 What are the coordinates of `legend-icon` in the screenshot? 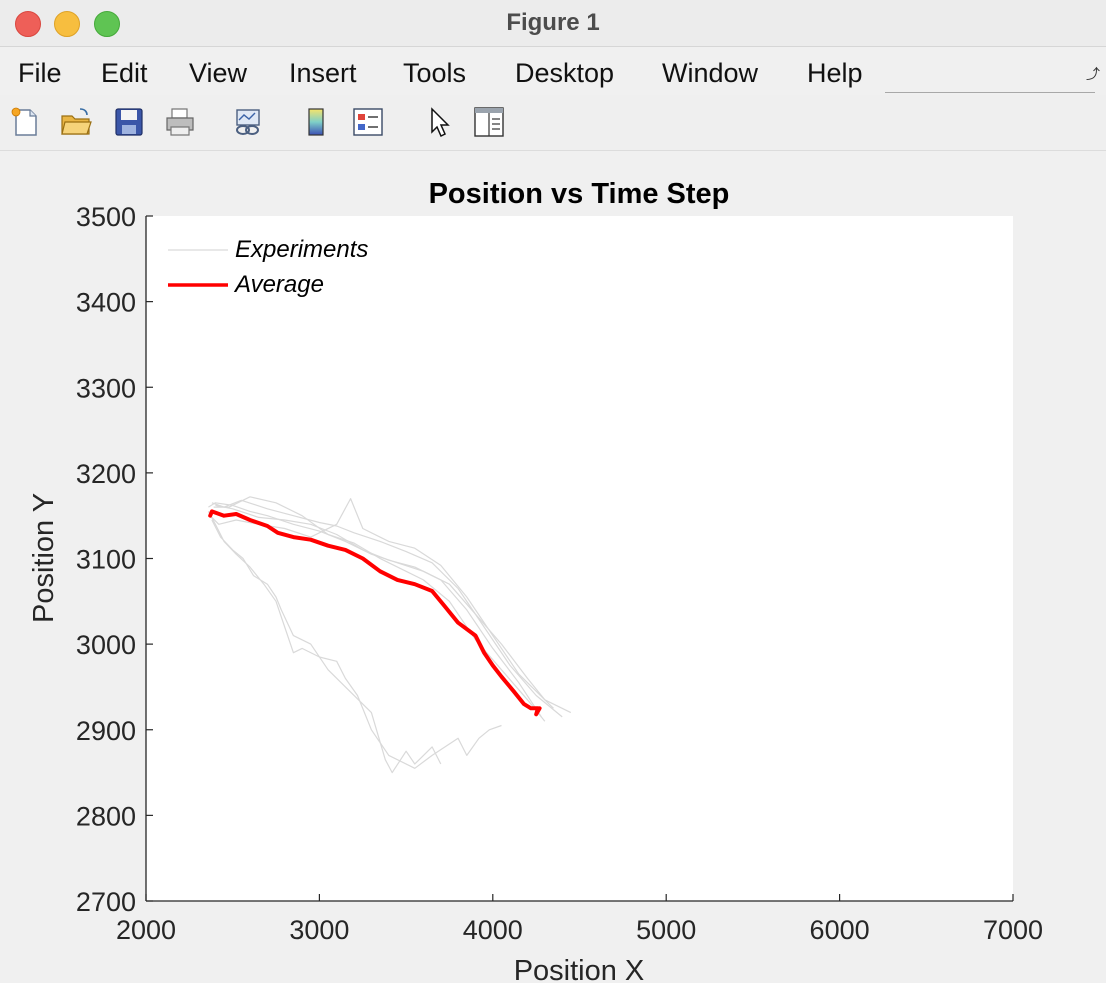 It's located at (368, 122).